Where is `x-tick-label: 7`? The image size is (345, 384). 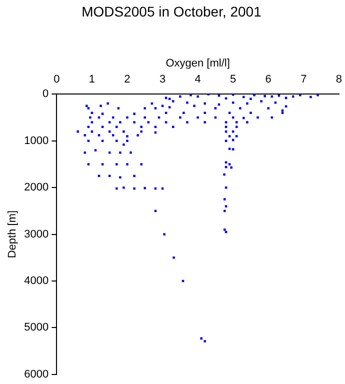 x-tick-label: 7 is located at coordinates (303, 80).